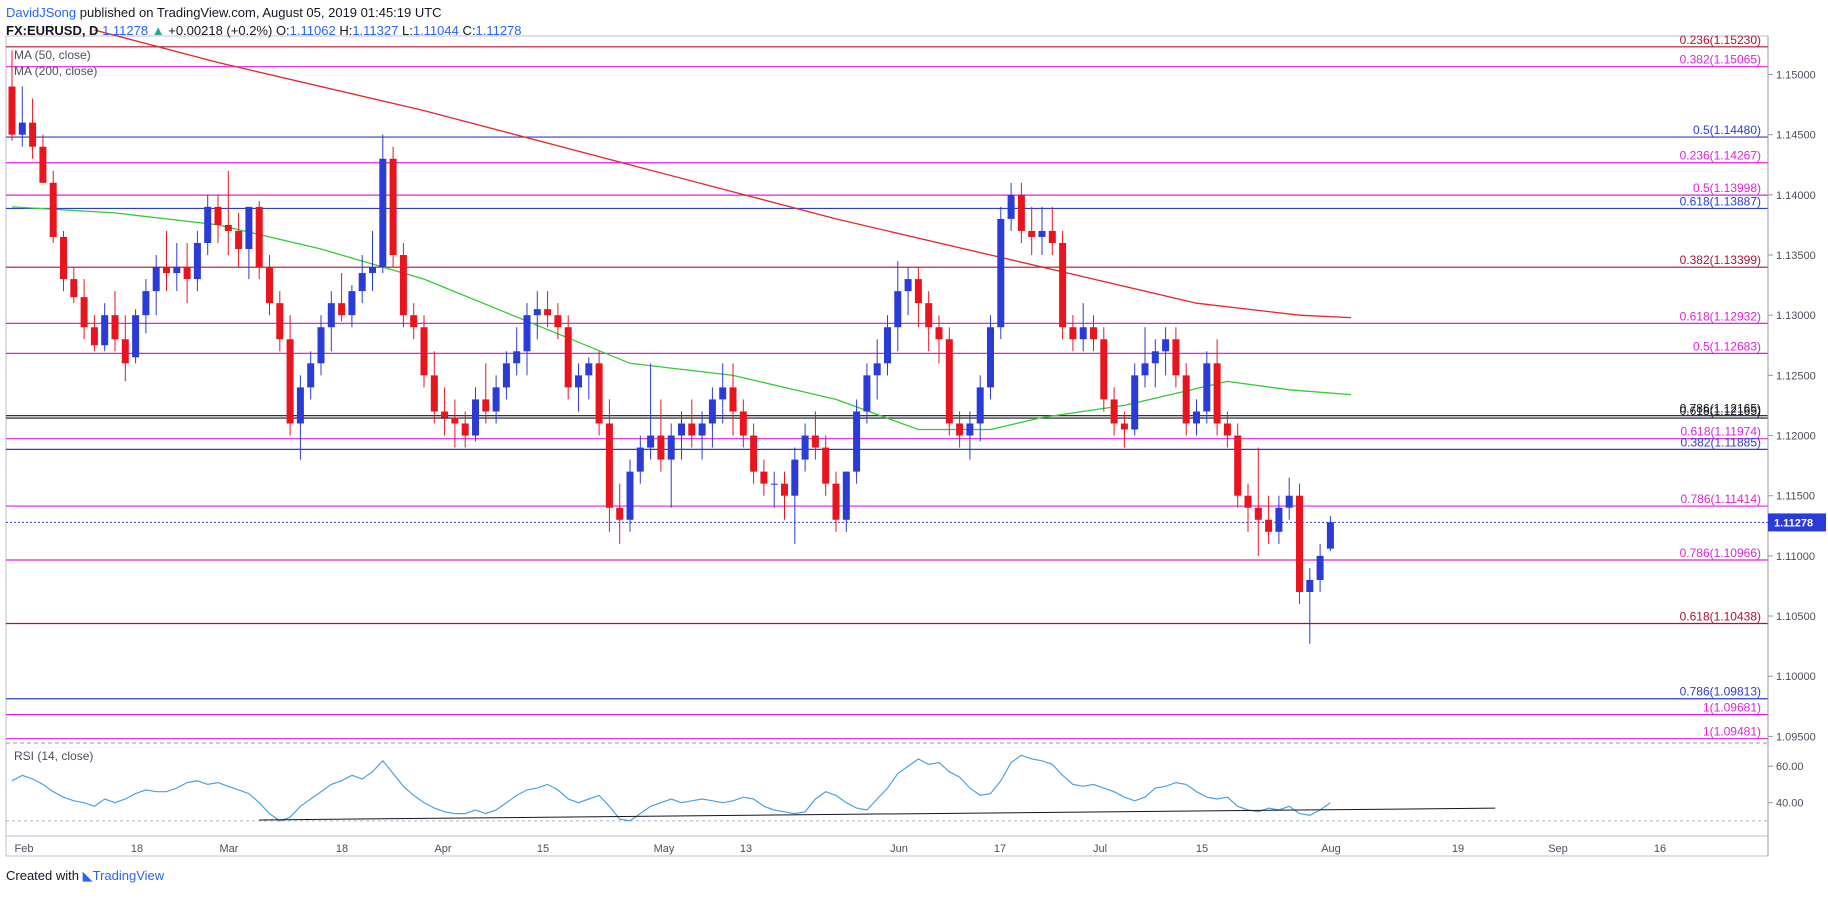 The image size is (1828, 898). I want to click on price-tick-label: 1.11500, so click(1795, 497).